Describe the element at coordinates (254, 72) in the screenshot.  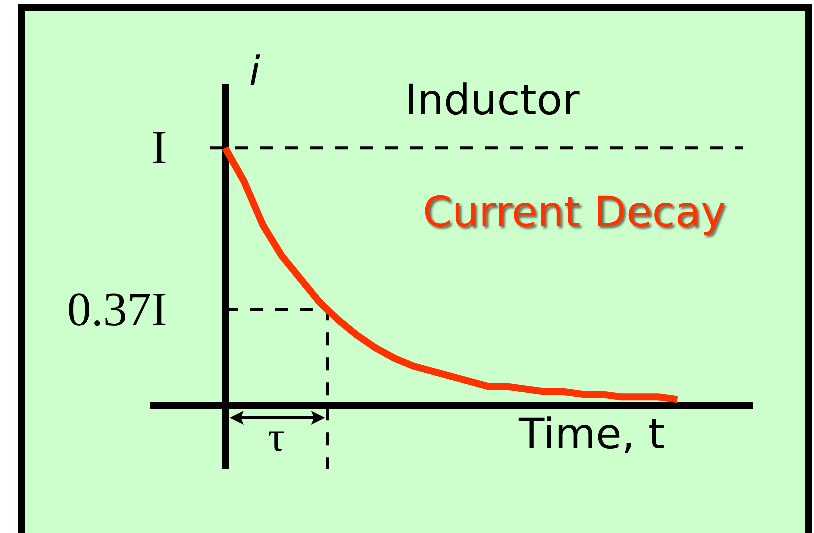
I see `y-axis-title: i` at that location.